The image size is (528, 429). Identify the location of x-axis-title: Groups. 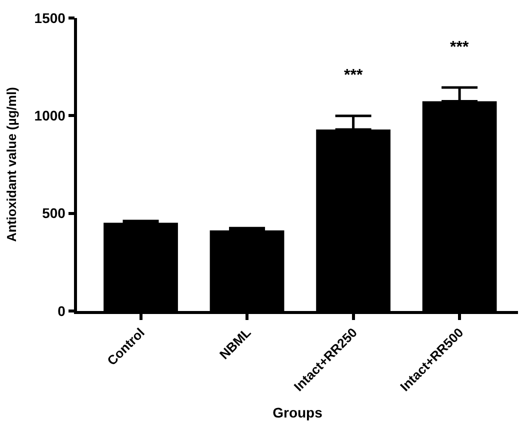
(297, 412).